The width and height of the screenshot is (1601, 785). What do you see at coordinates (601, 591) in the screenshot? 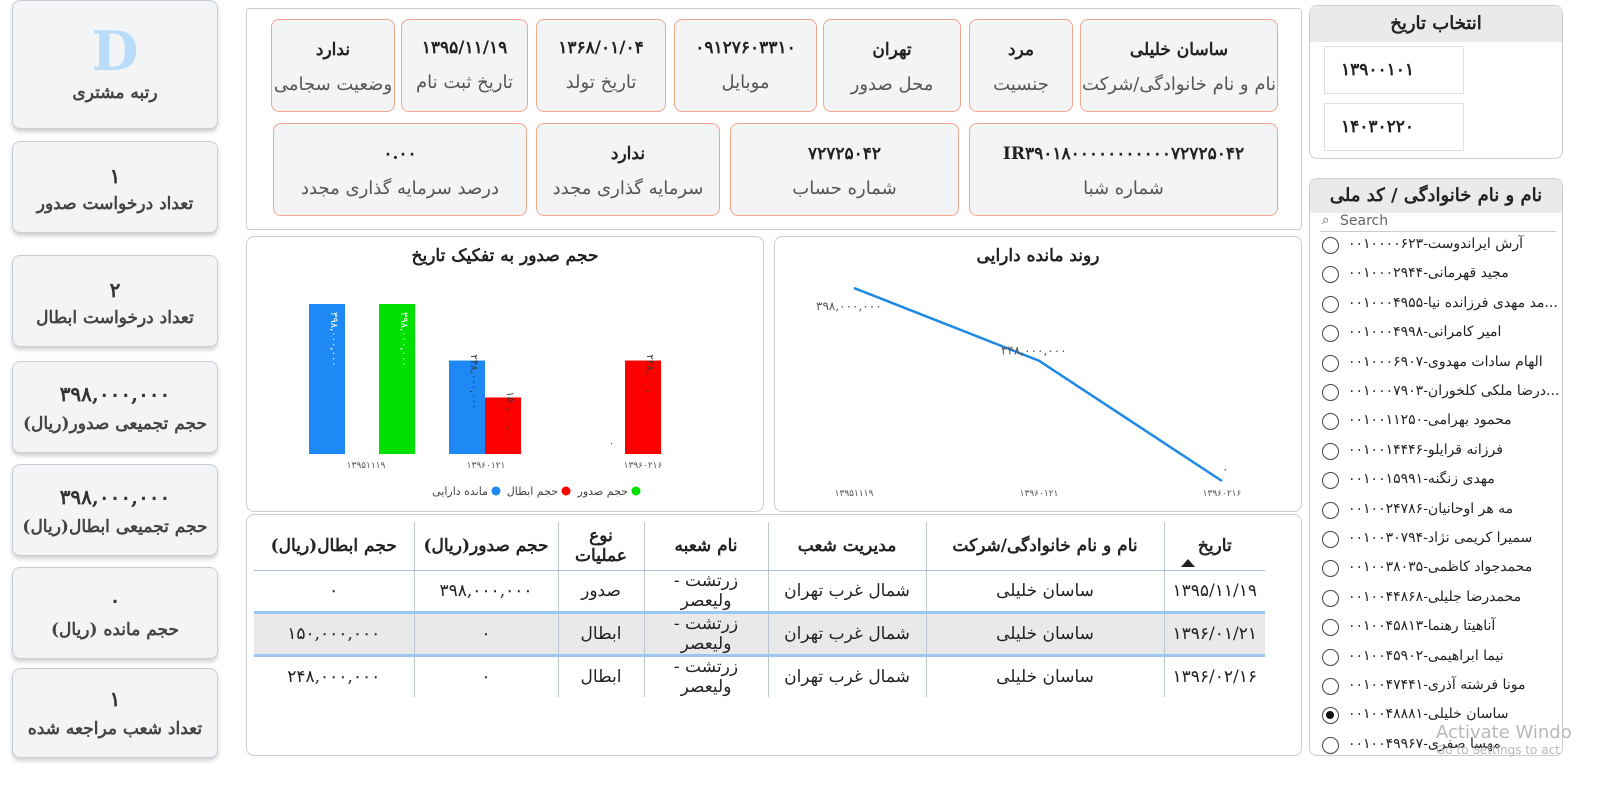
I see `table-cell: صدور` at bounding box center [601, 591].